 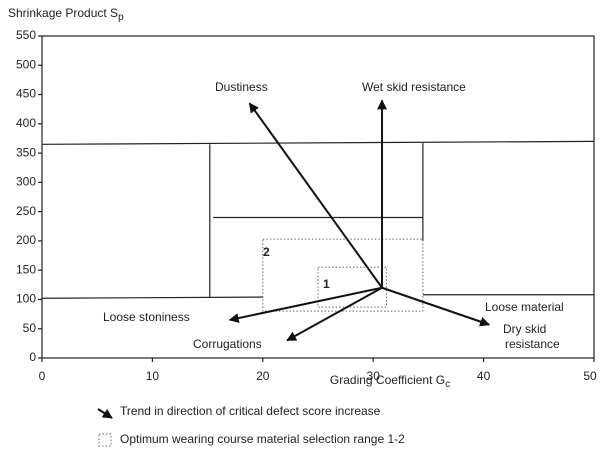 I want to click on y-tick-label: 500, so click(x=26, y=64).